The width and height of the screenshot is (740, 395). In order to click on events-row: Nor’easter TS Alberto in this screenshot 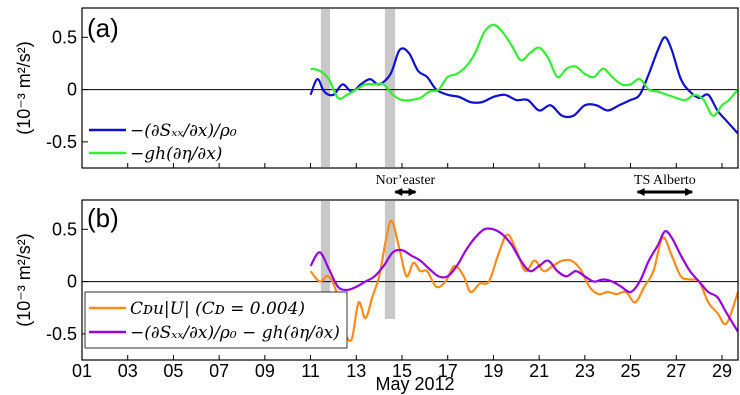, I will do `click(536, 184)`.